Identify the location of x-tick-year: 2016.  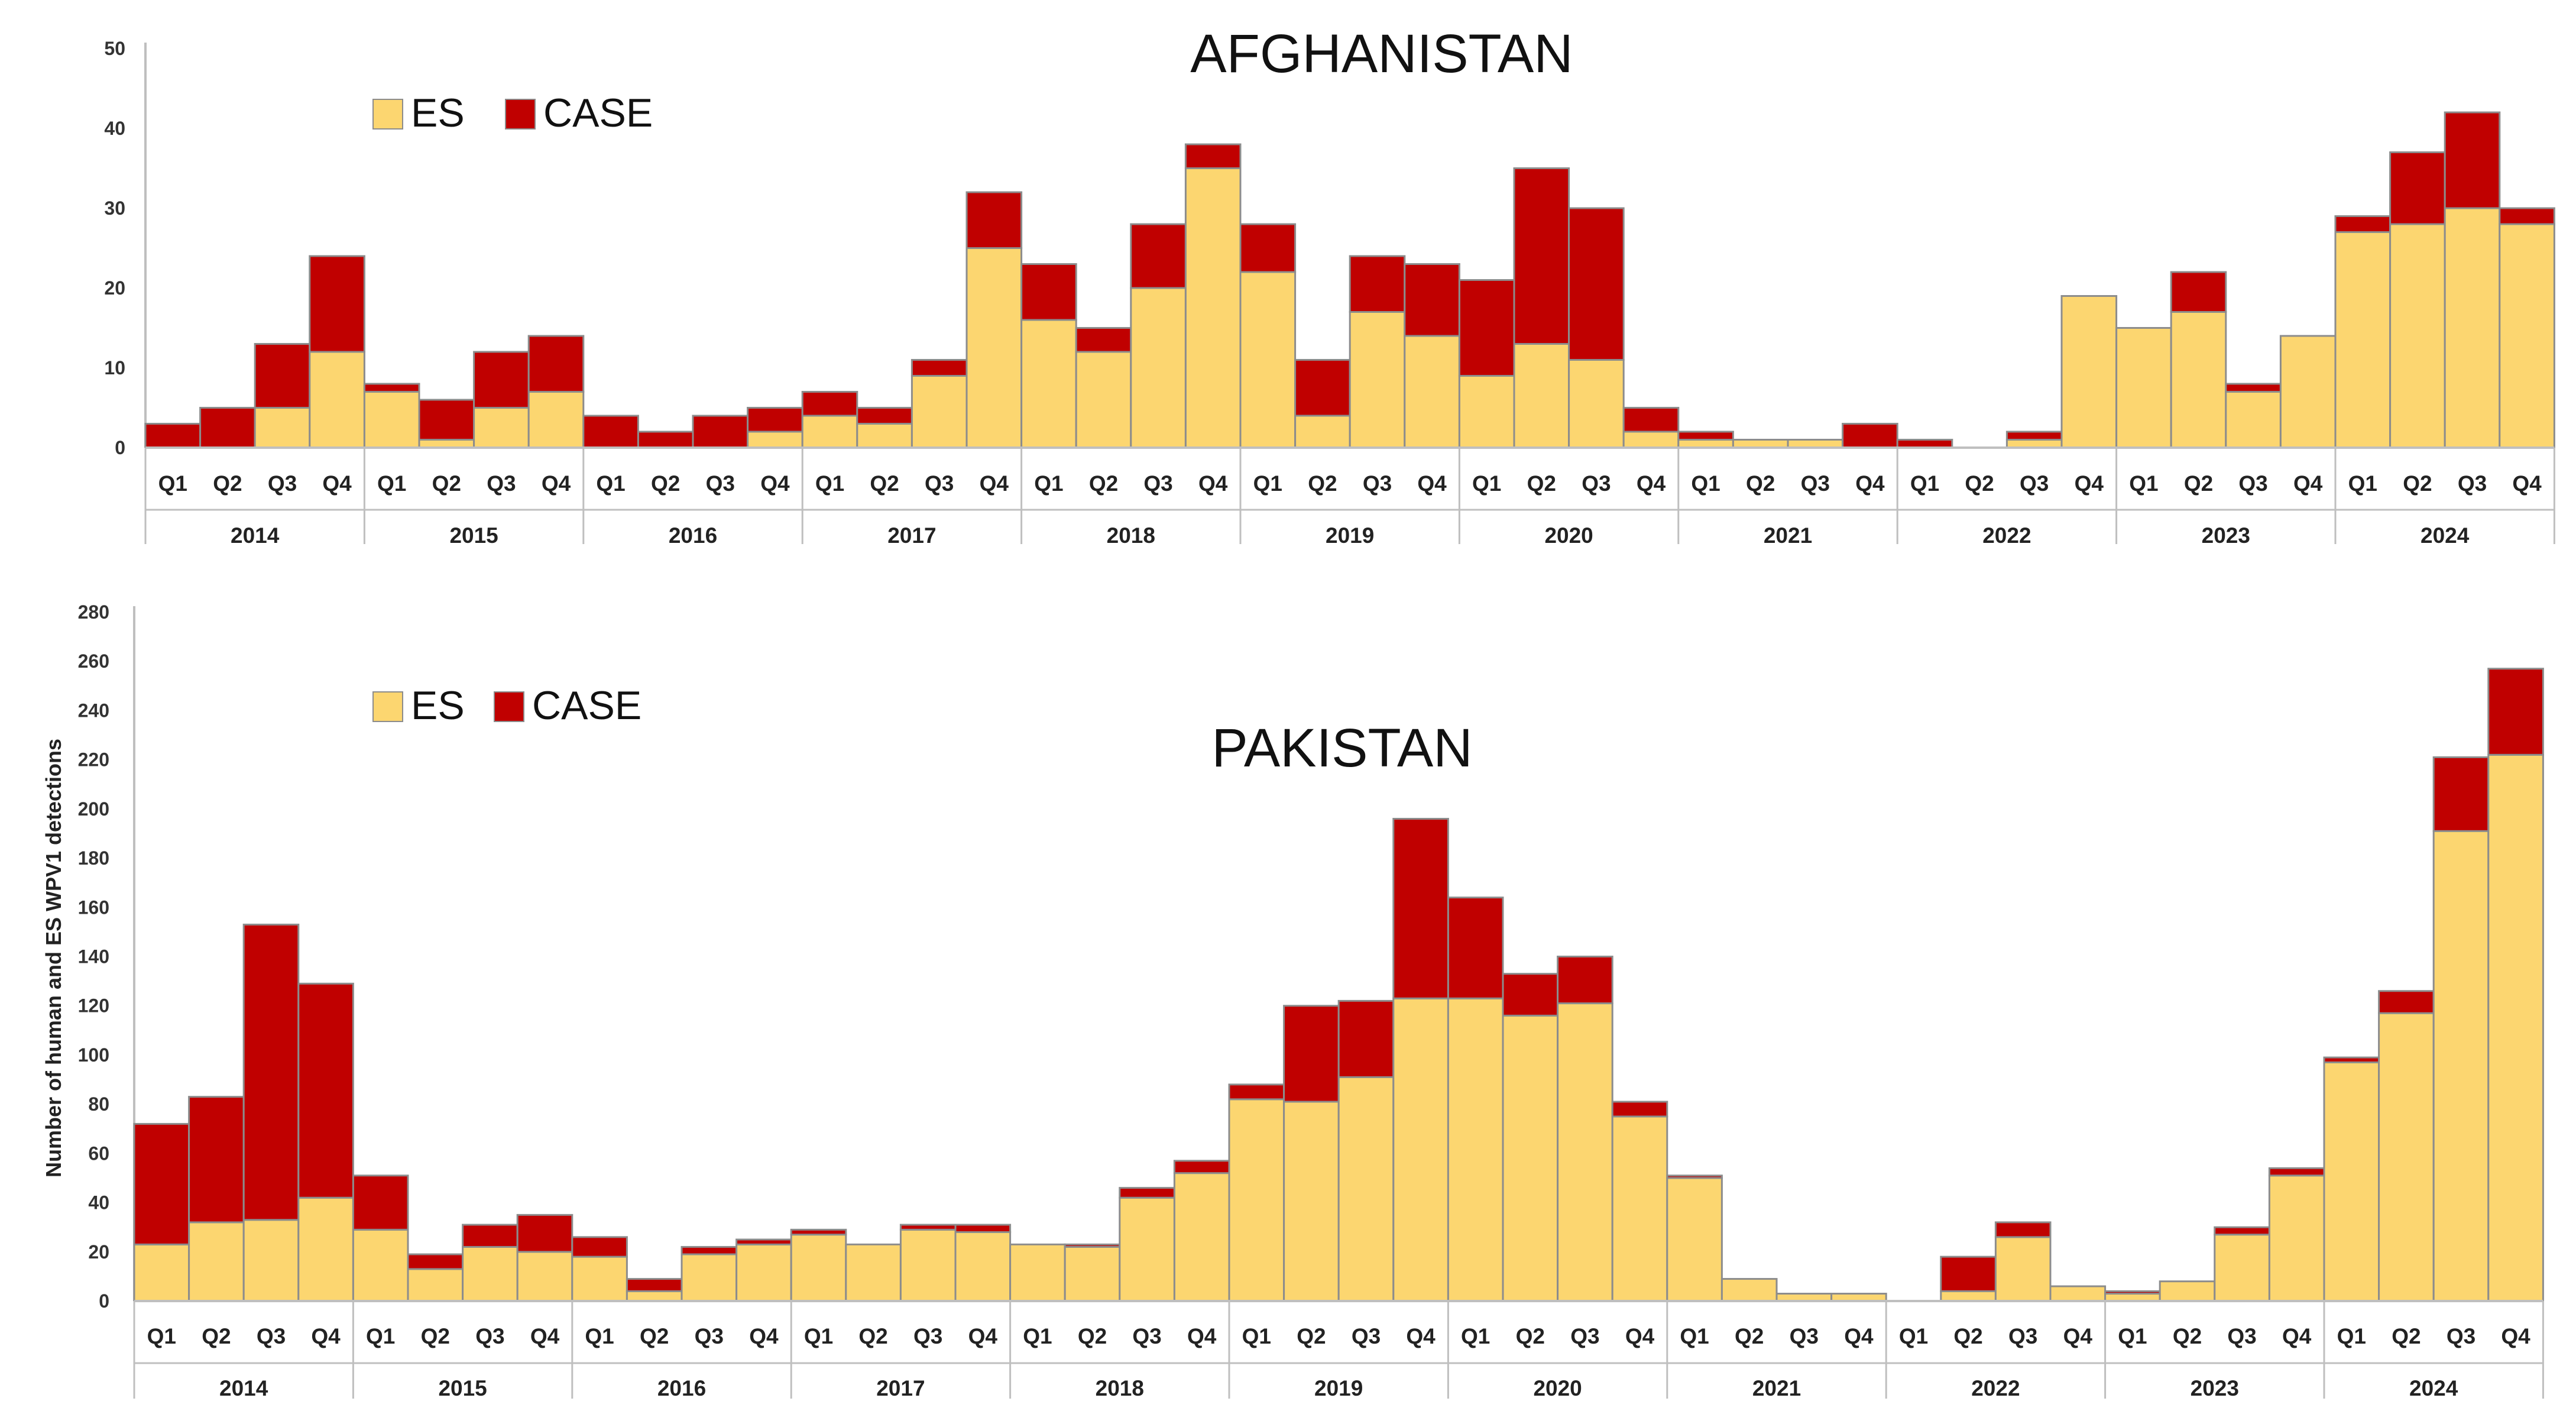
(681, 1388).